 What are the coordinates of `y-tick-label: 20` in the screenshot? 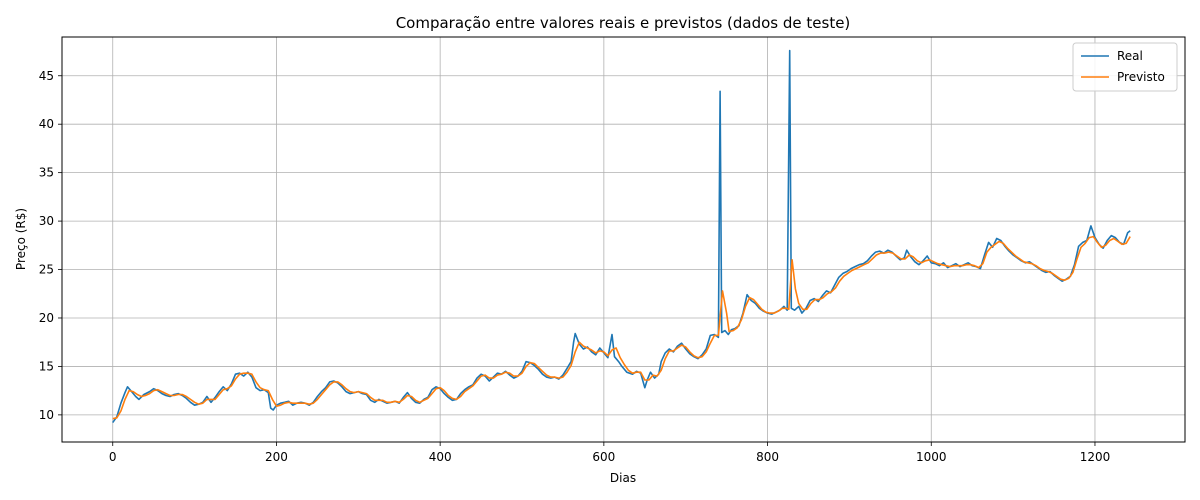 It's located at (46, 318).